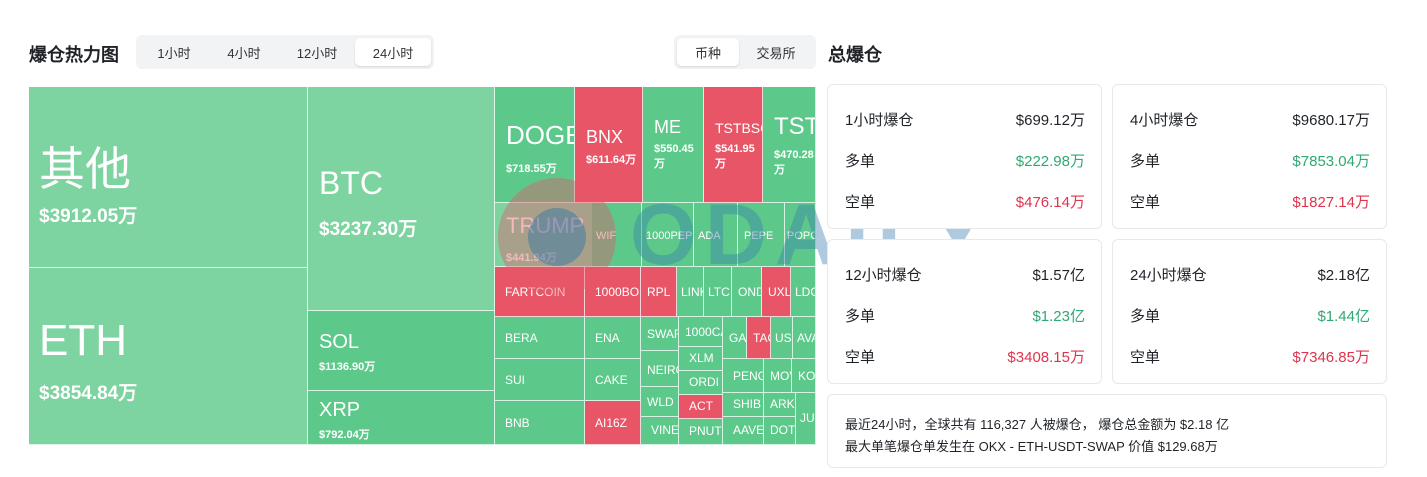 The width and height of the screenshot is (1427, 477). What do you see at coordinates (174, 53) in the screenshot?
I see `time-option-1h: 1小时` at bounding box center [174, 53].